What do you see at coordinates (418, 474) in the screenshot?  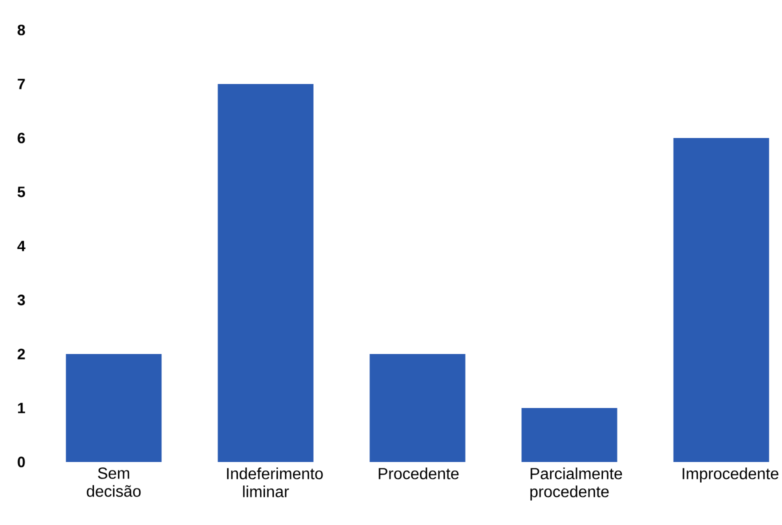 I see `x-tick-label: Procedente` at bounding box center [418, 474].